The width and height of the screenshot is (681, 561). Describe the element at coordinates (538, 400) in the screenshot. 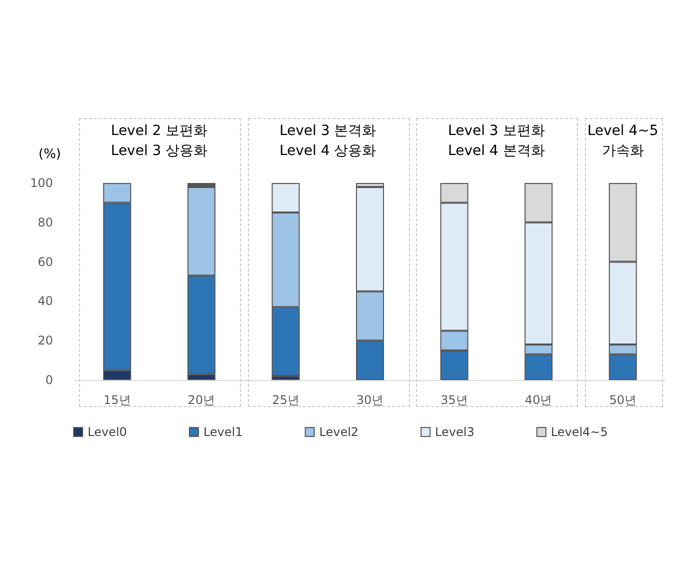

I see `x-tick-label: 40년` at that location.